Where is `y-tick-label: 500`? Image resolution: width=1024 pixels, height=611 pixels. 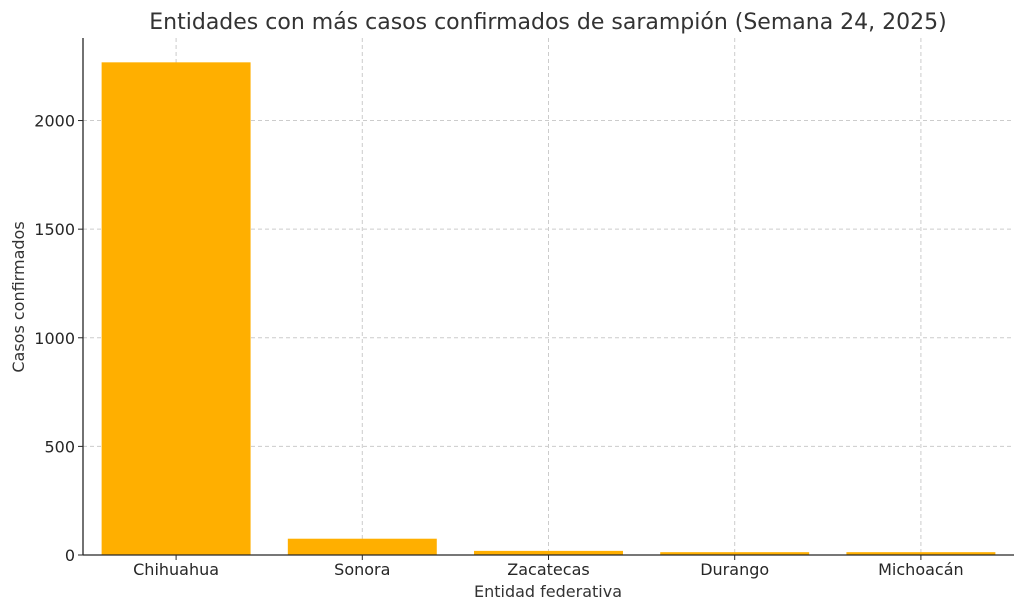
y-tick-label: 500 is located at coordinates (59, 446).